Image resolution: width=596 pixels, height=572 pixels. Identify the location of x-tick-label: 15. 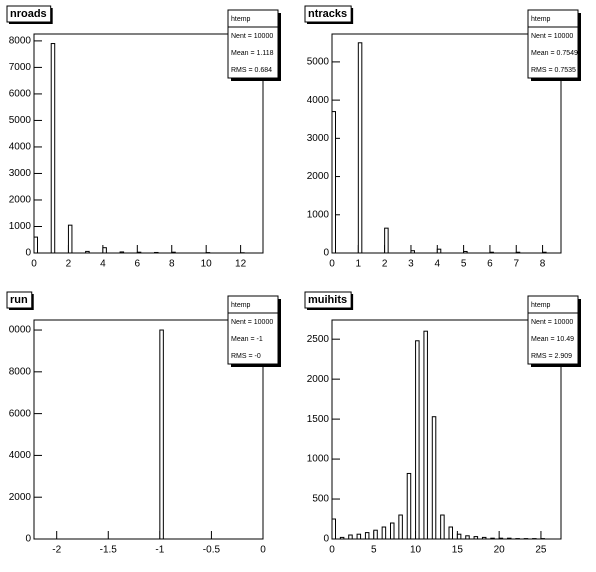
(458, 550).